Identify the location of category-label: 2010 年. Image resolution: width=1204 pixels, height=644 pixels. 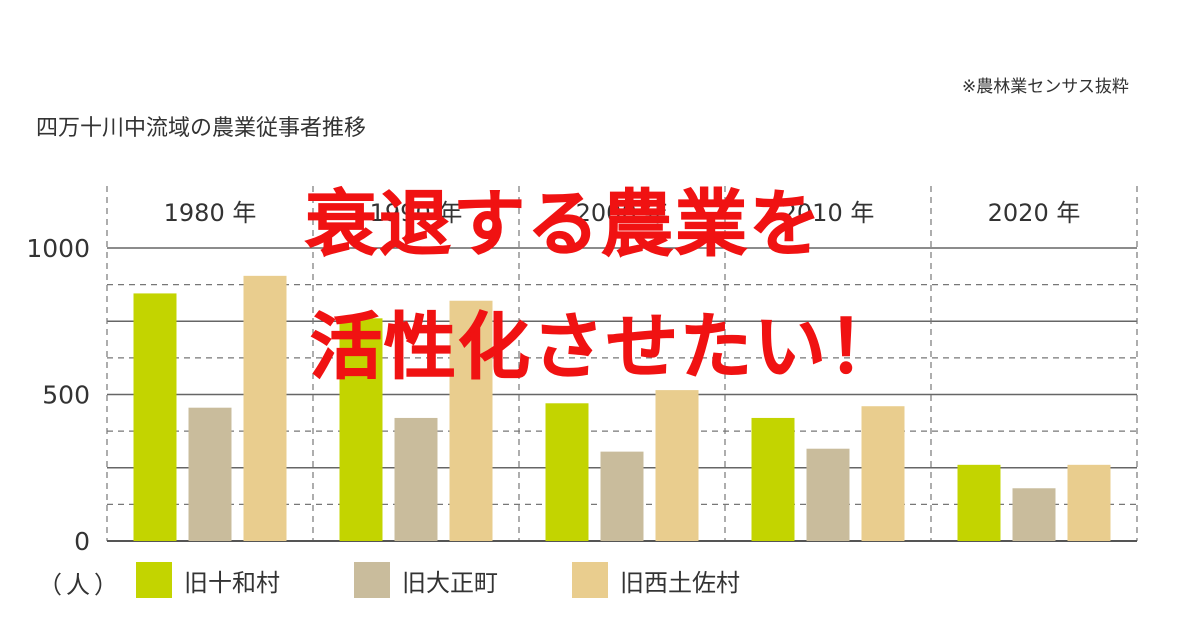
(828, 213).